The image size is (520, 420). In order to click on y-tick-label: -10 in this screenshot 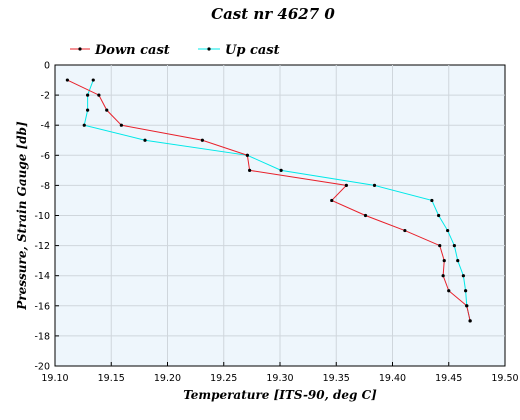, I will do `click(42, 216)`.